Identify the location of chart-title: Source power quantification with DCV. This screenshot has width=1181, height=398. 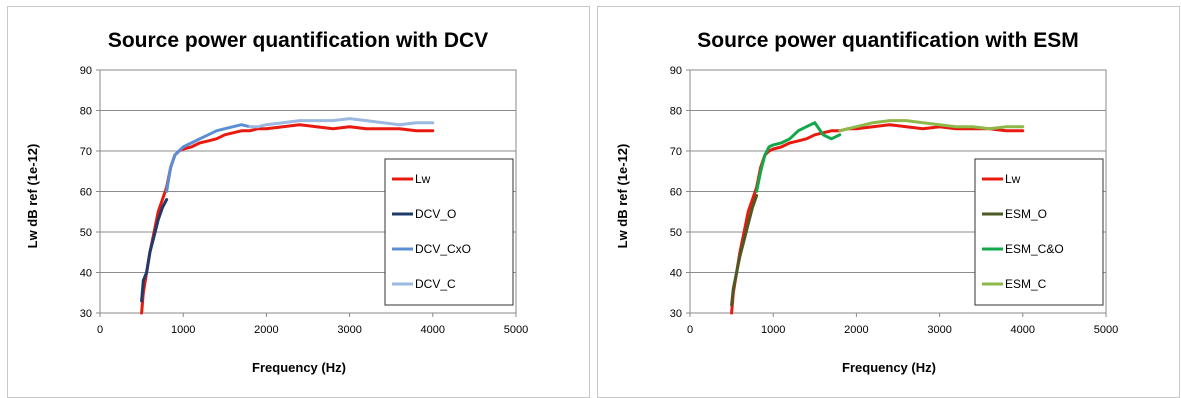
(298, 40).